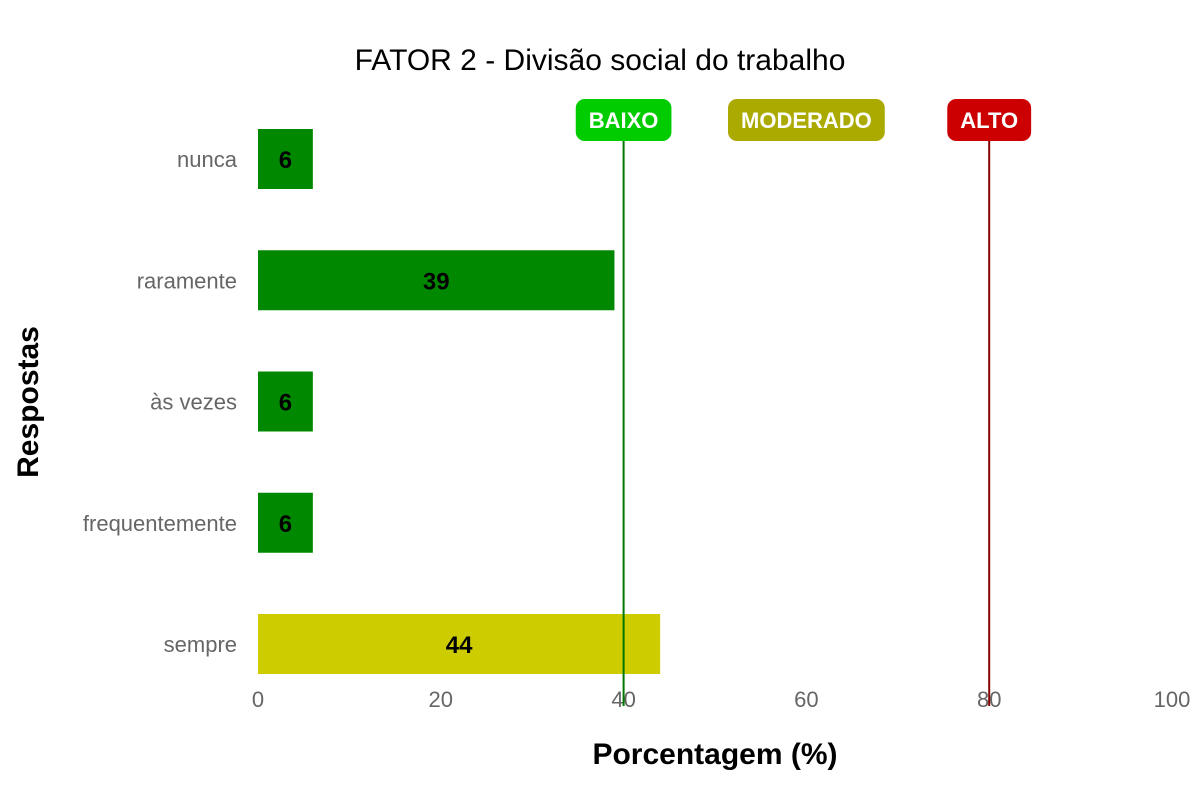  I want to click on category-label-nunca: nunca, so click(207, 159).